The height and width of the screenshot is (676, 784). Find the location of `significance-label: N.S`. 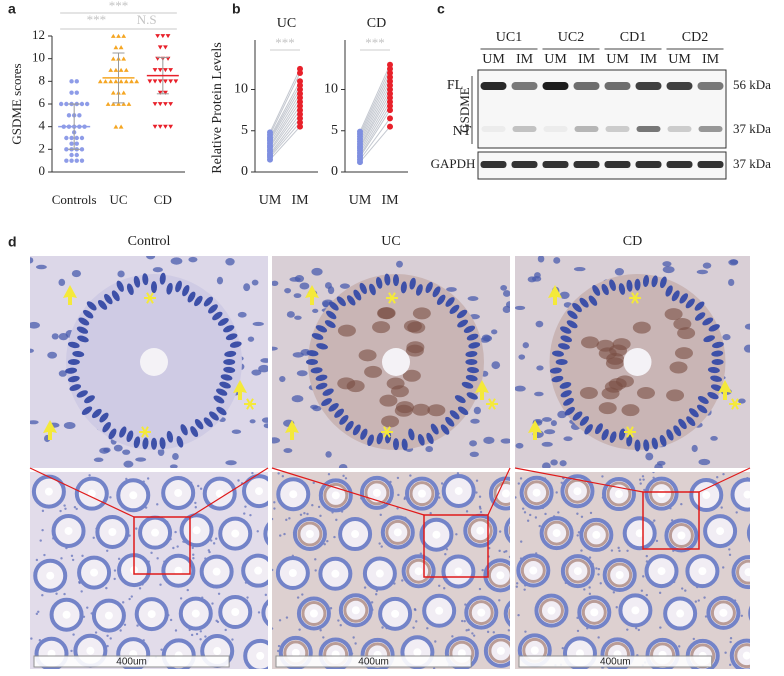

significance-label: N.S is located at coordinates (147, 19).